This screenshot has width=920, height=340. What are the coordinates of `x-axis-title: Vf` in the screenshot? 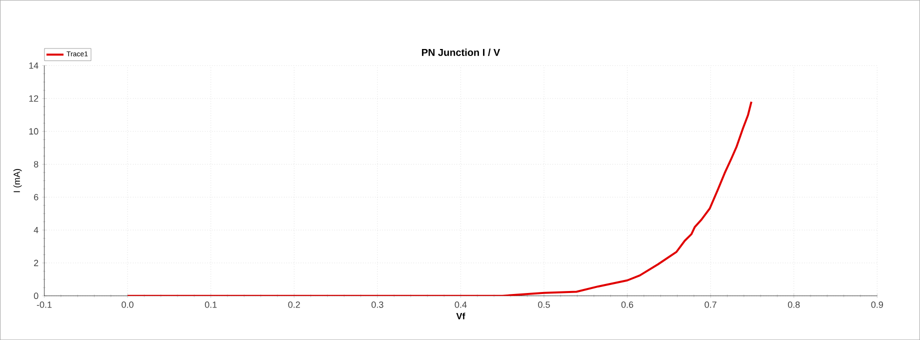 It's located at (461, 316).